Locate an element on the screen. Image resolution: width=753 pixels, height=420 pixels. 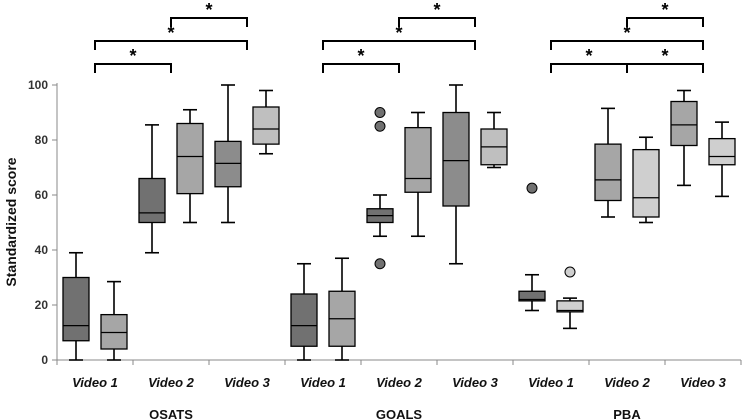
y-tick-label: 80 is located at coordinates (42, 140).